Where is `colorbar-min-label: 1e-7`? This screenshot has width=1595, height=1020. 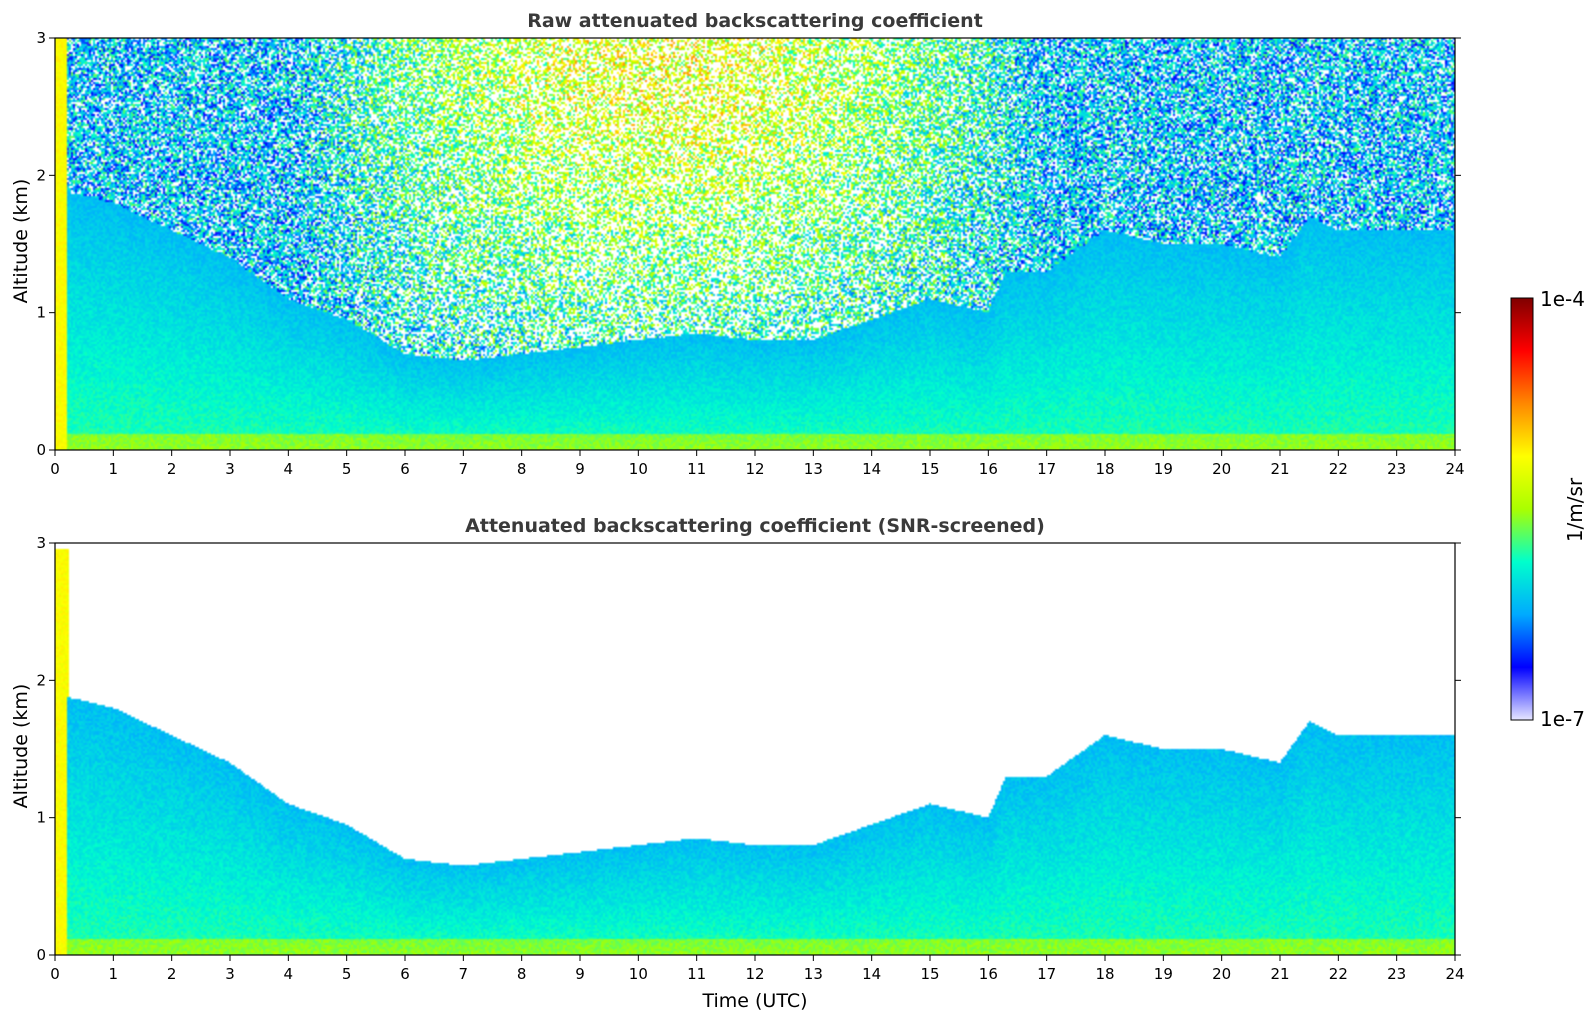
colorbar-min-label: 1e-7 is located at coordinates (1562, 719).